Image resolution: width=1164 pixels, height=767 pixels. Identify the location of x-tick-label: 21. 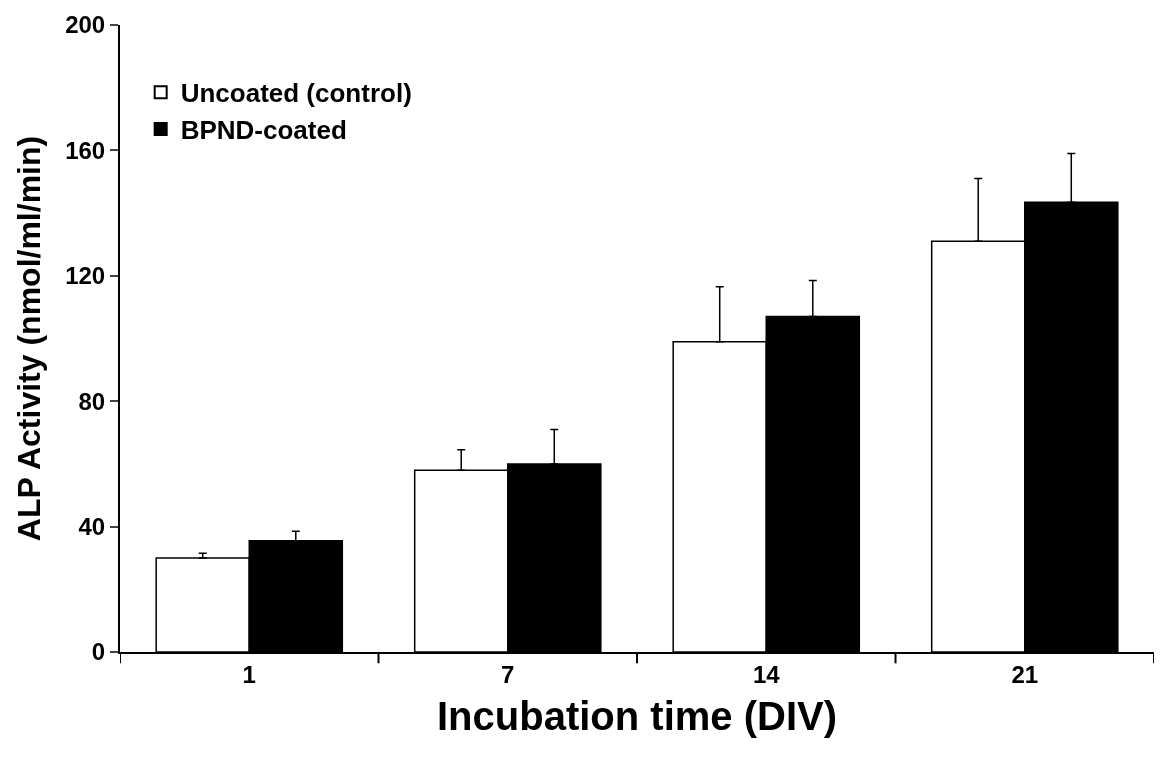
(1025, 674).